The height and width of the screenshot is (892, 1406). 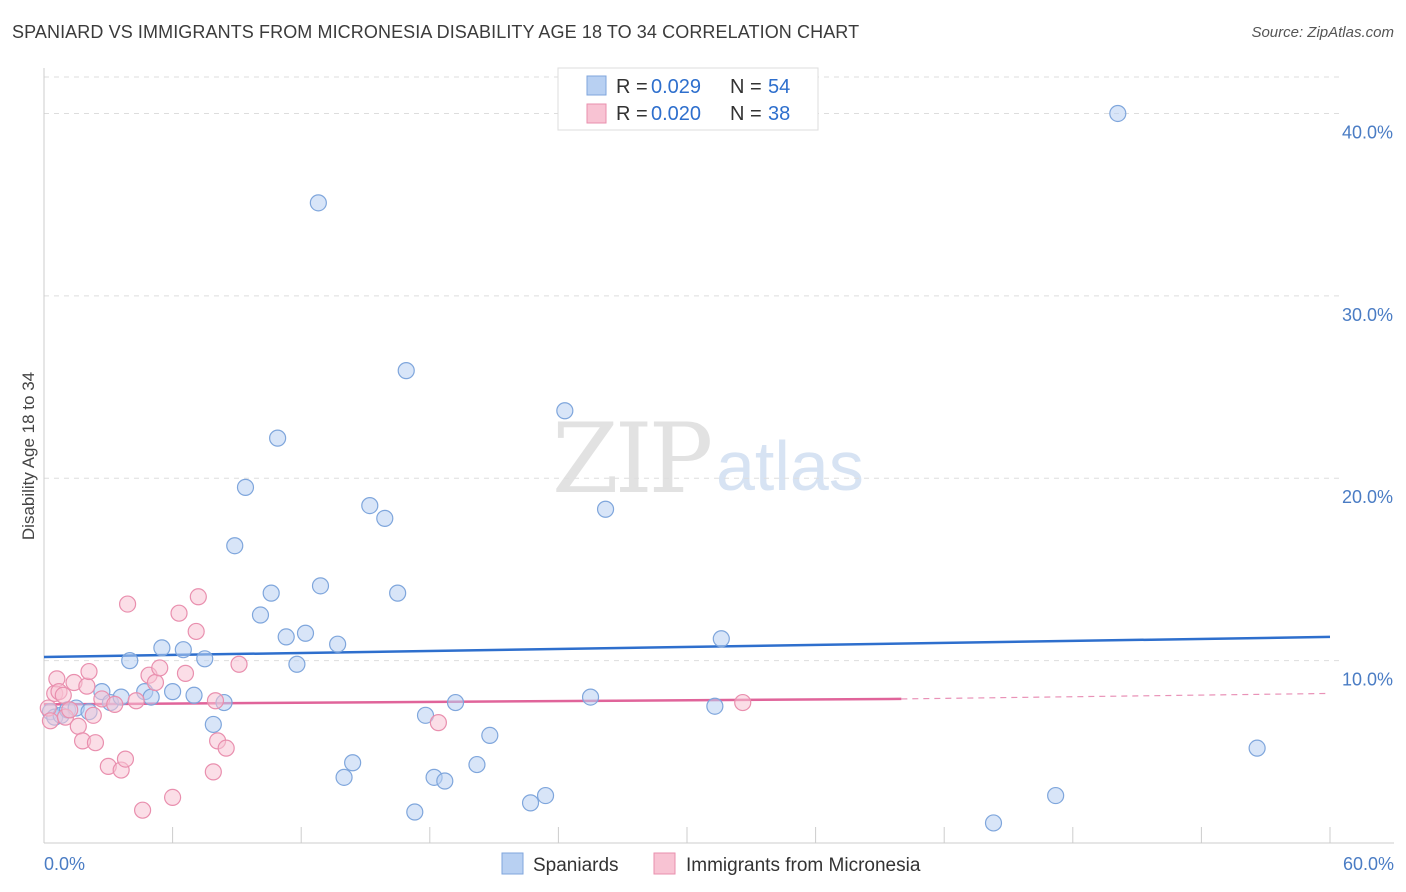 What do you see at coordinates (1367, 132) in the screenshot?
I see `y-tick-label: 40.0%` at bounding box center [1367, 132].